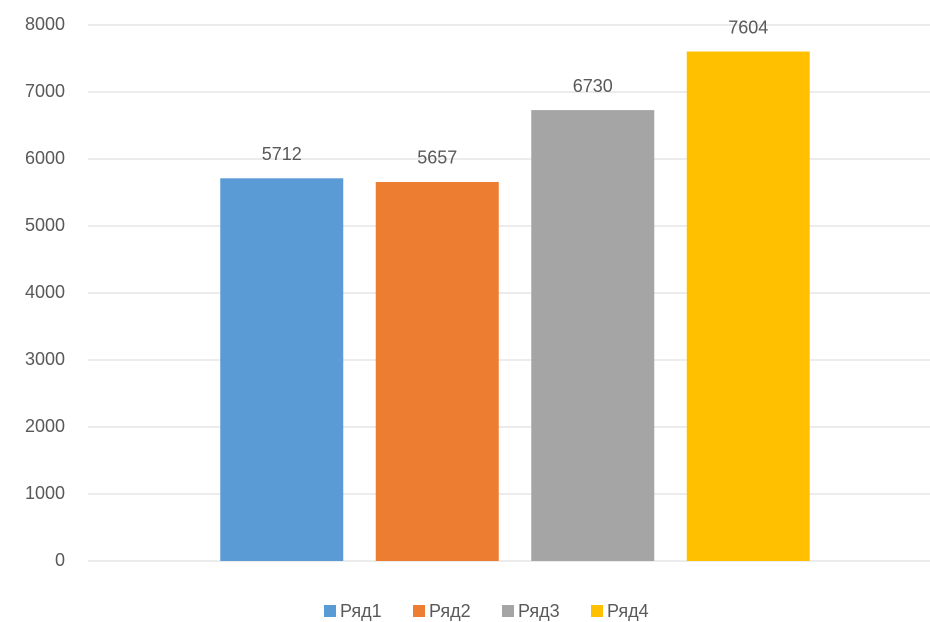 The image size is (930, 622). I want to click on legend-label: Ряд4, so click(628, 611).